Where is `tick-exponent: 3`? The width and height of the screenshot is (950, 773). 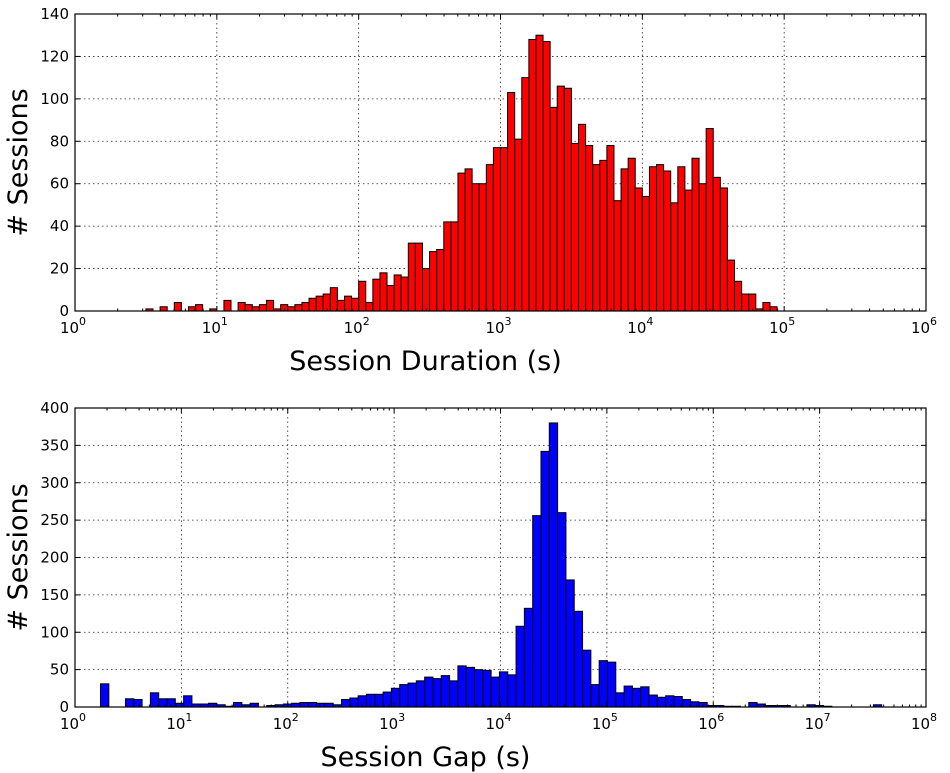 tick-exponent: 3 is located at coordinates (508, 321).